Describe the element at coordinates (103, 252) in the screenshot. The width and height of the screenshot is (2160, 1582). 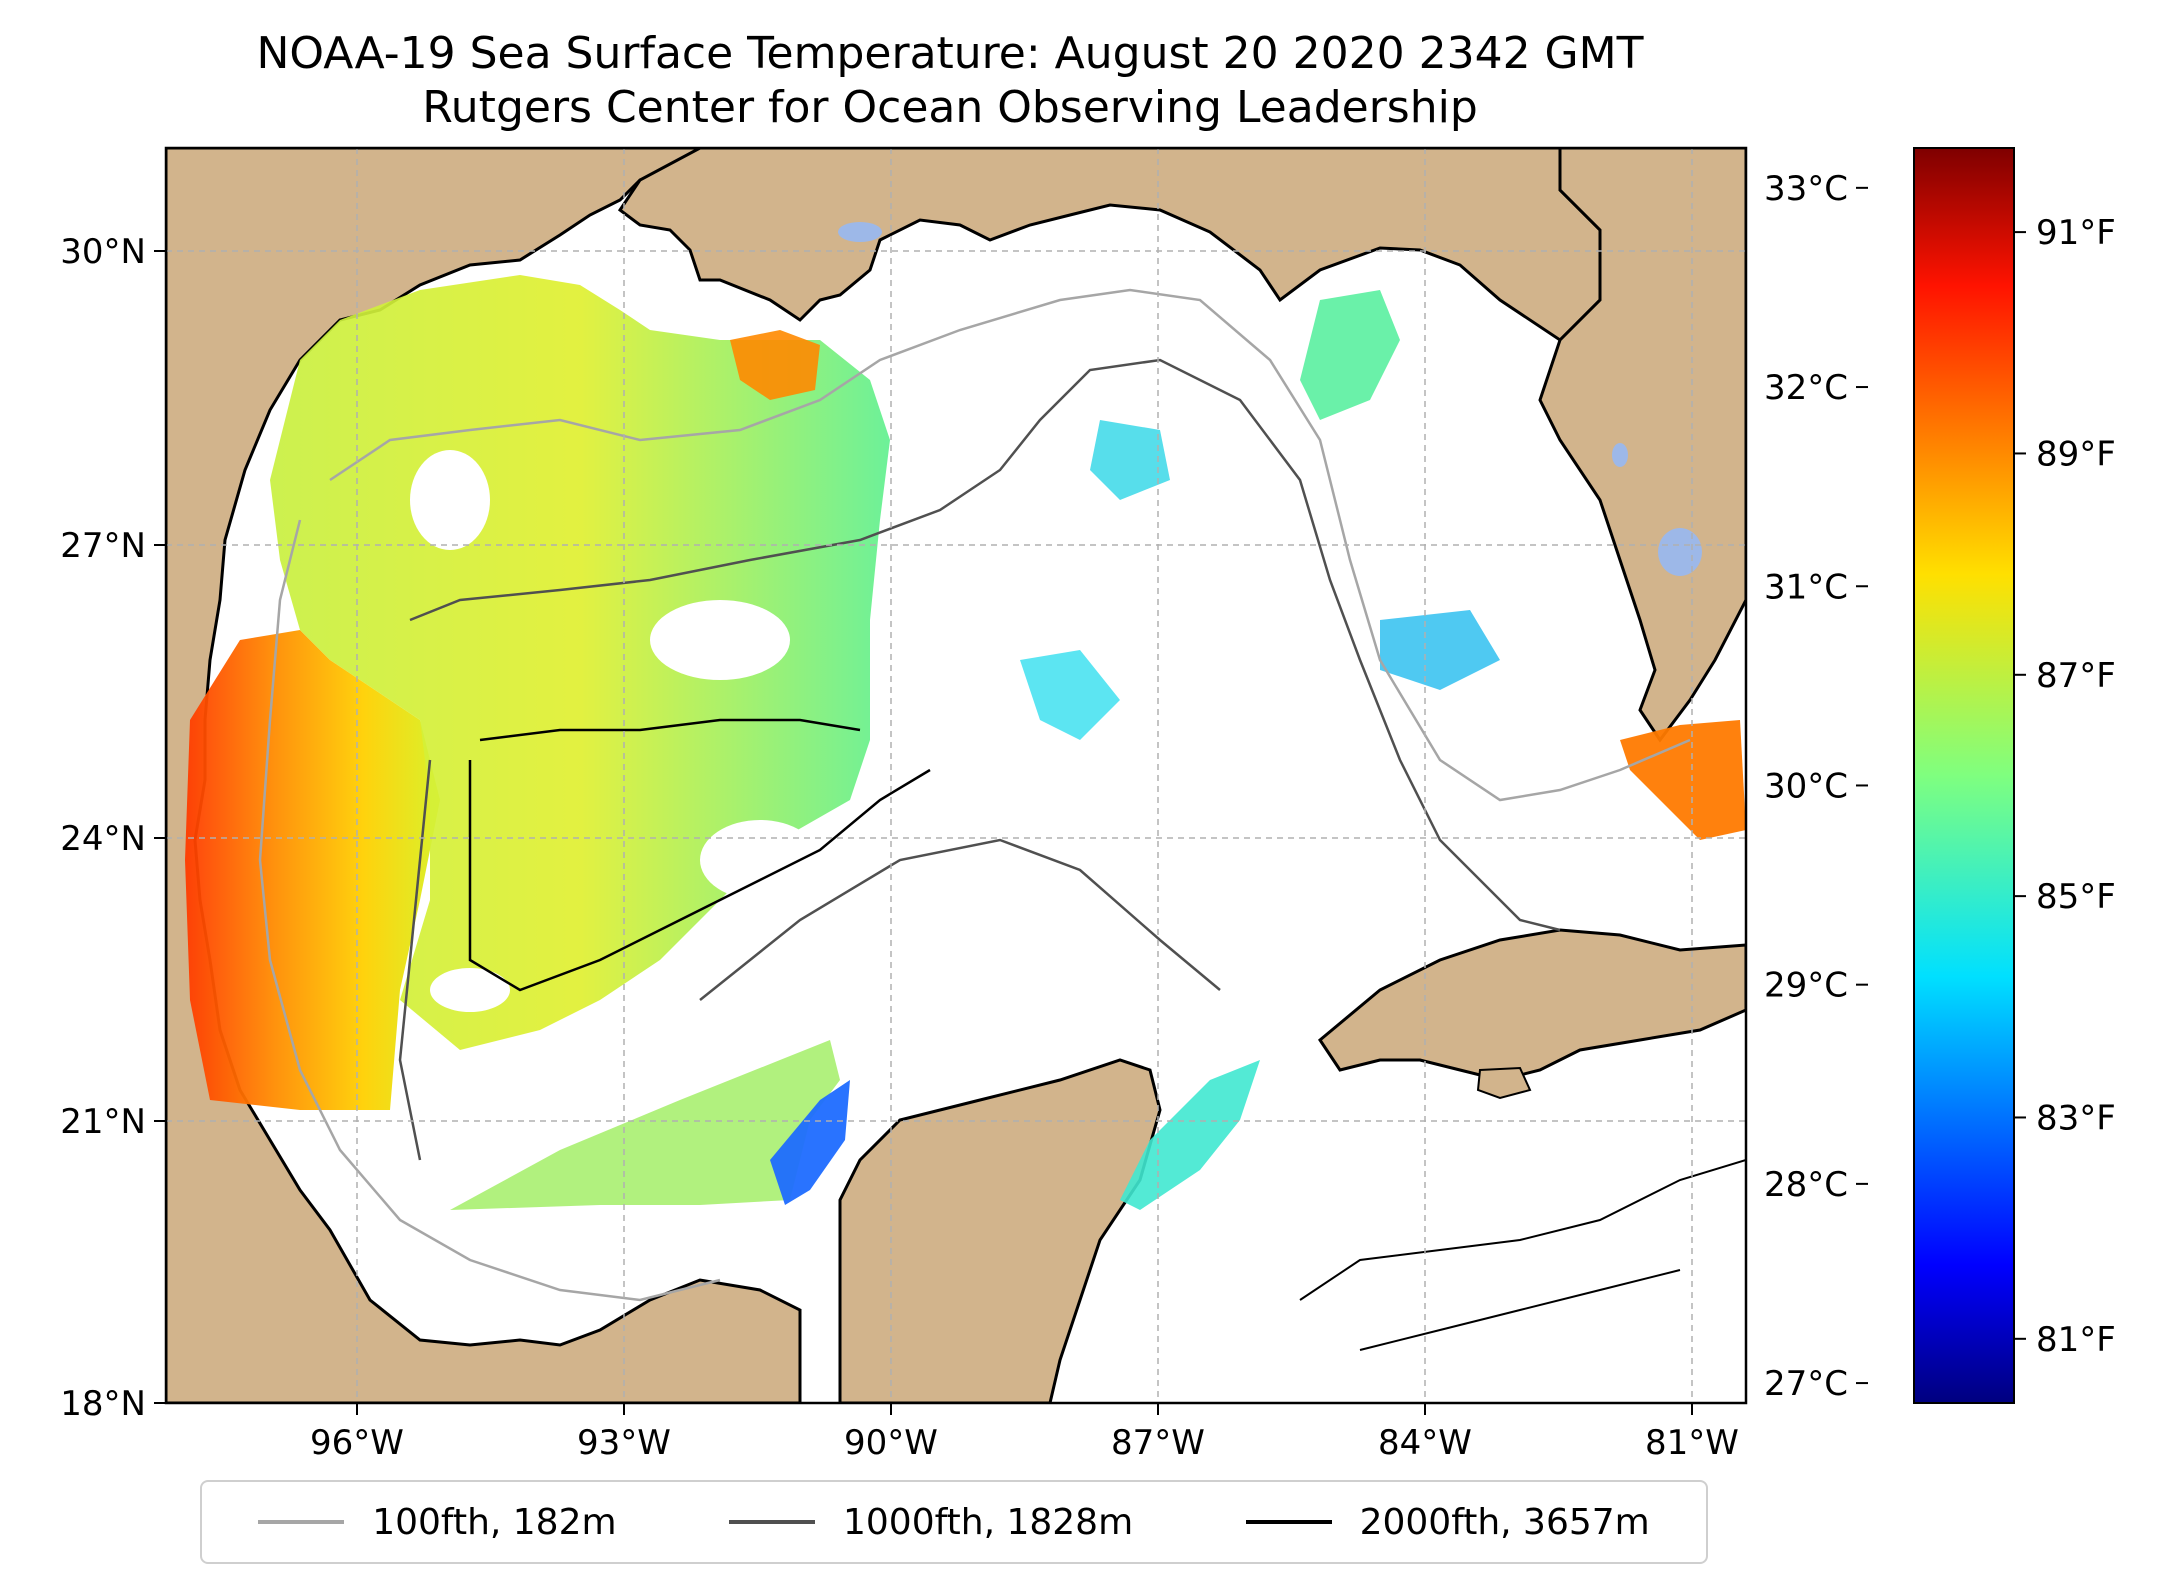
I see `lat-tick-30: 30°N` at that location.